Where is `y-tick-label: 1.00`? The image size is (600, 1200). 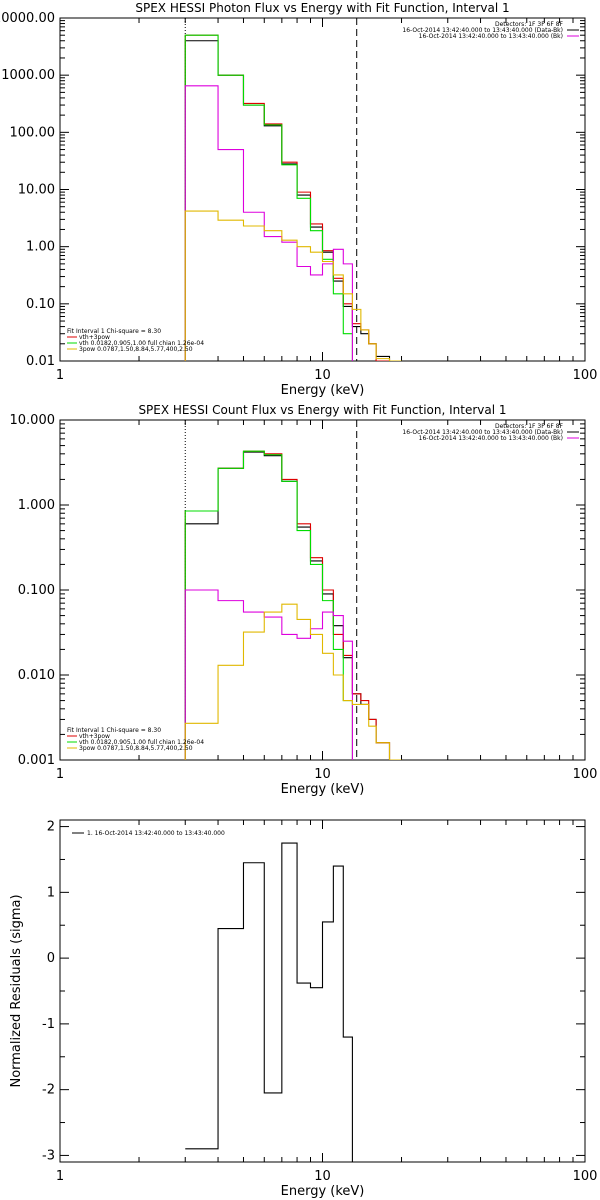 y-tick-label: 1.00 is located at coordinates (40, 247).